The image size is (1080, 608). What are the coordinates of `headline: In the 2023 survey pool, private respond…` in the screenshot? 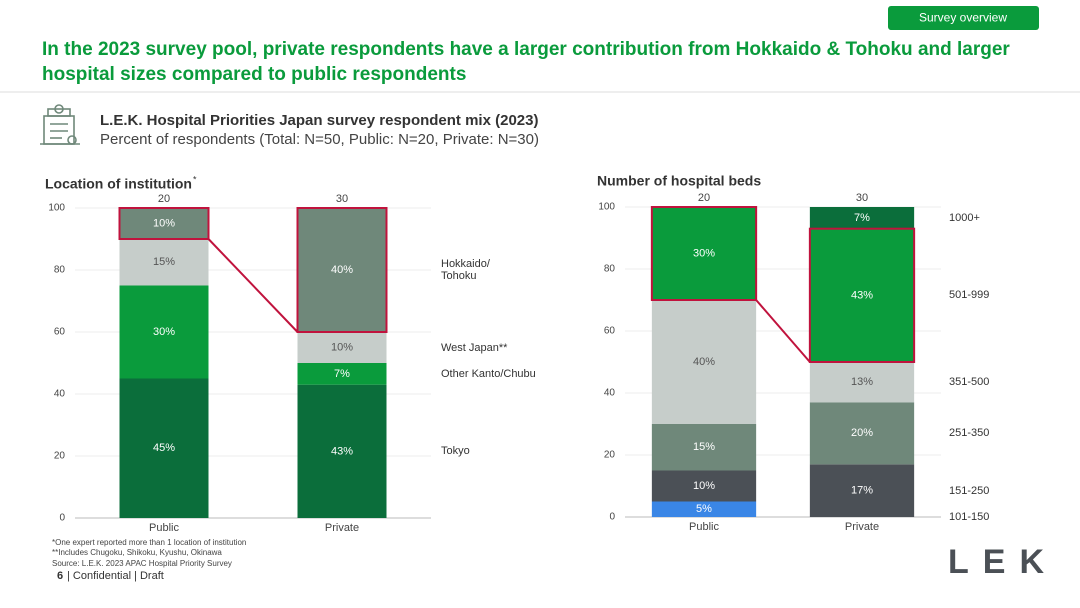 It's located at (526, 62).